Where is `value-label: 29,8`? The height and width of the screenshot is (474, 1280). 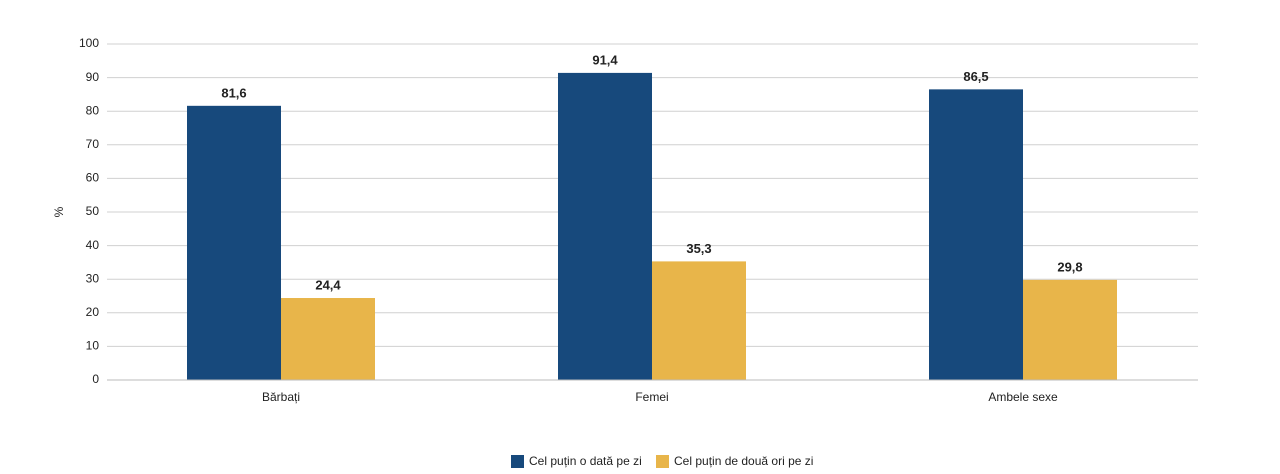 value-label: 29,8 is located at coordinates (1069, 266).